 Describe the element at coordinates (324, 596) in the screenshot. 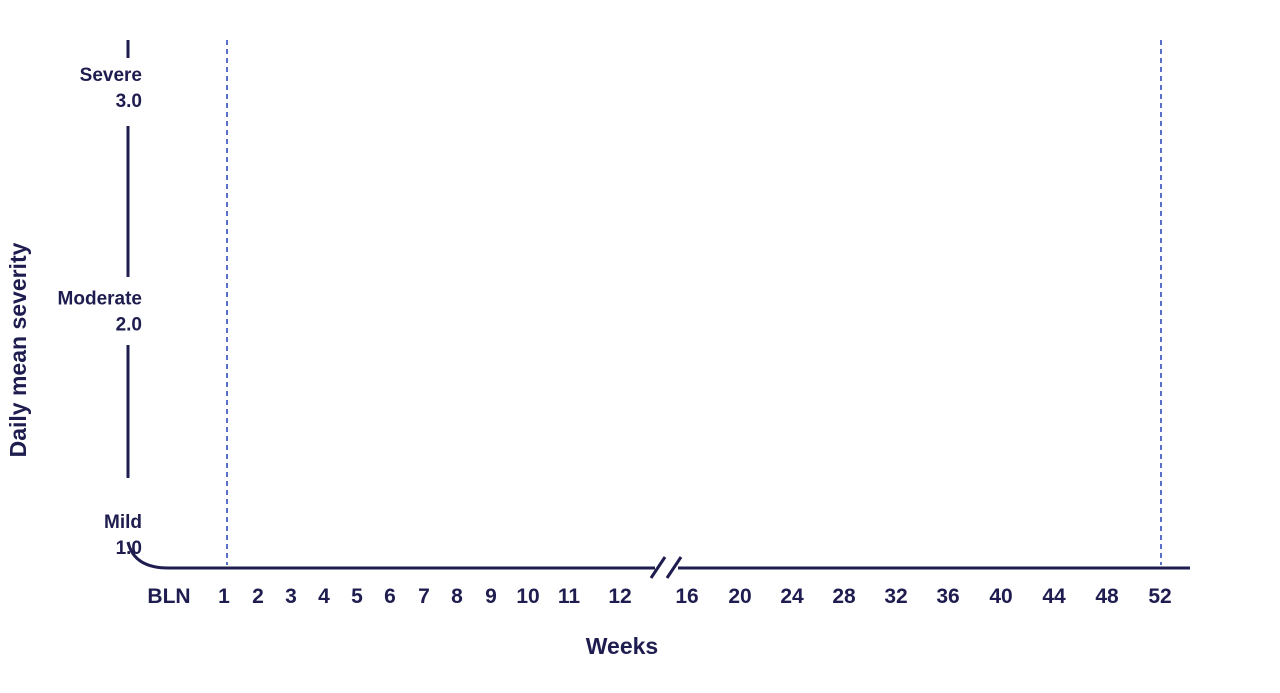

I see `x-tick-label: 4` at that location.